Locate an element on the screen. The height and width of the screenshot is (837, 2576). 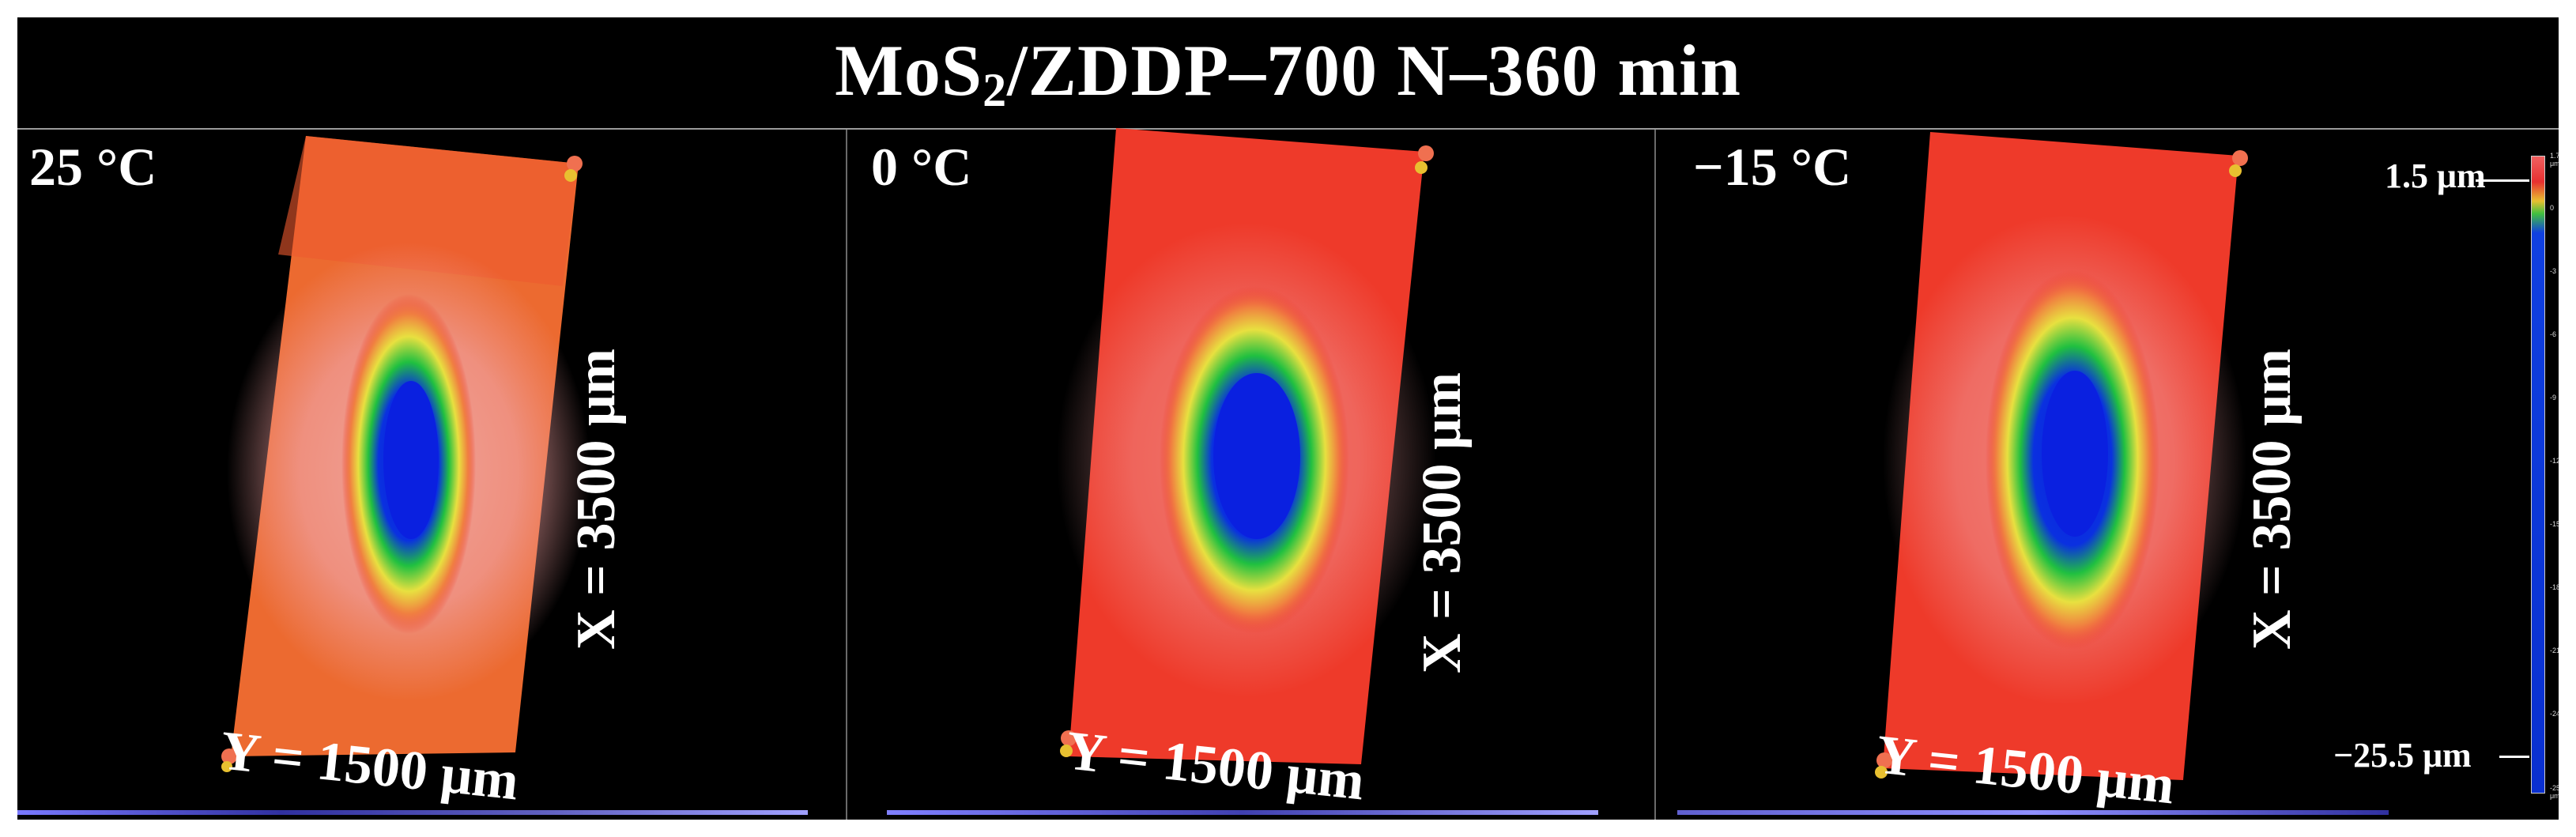
panel-minus15c-surface is located at coordinates (2061, 456).